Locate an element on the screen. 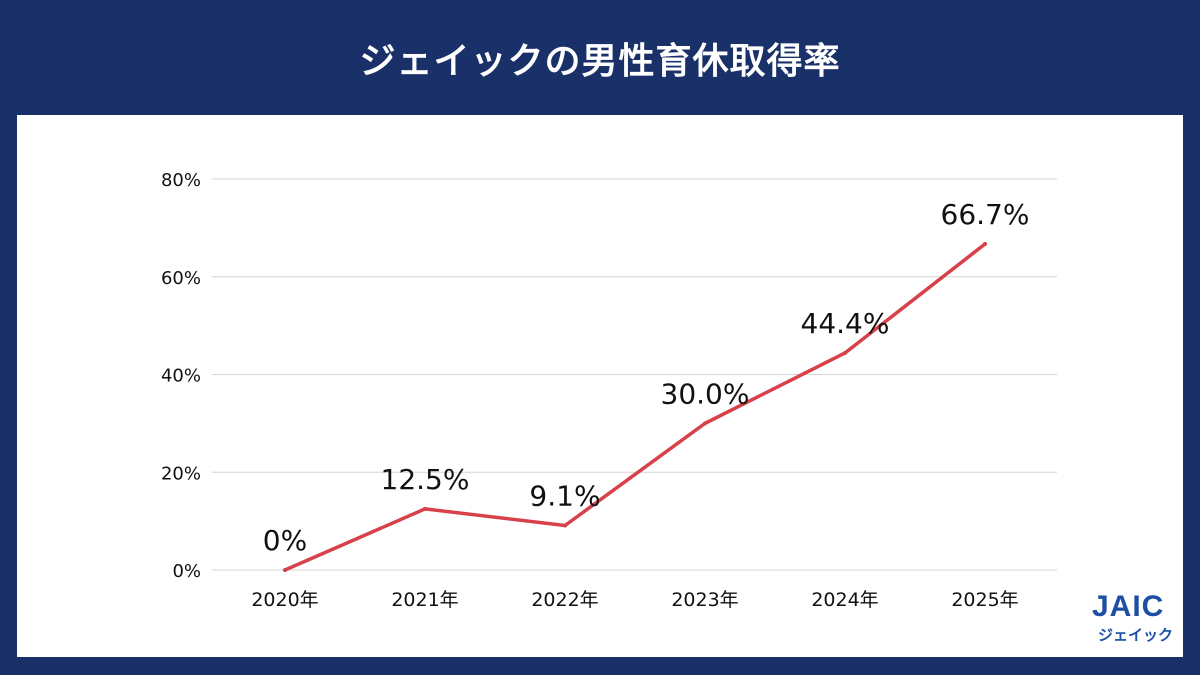  data-label: 0% is located at coordinates (285, 540).